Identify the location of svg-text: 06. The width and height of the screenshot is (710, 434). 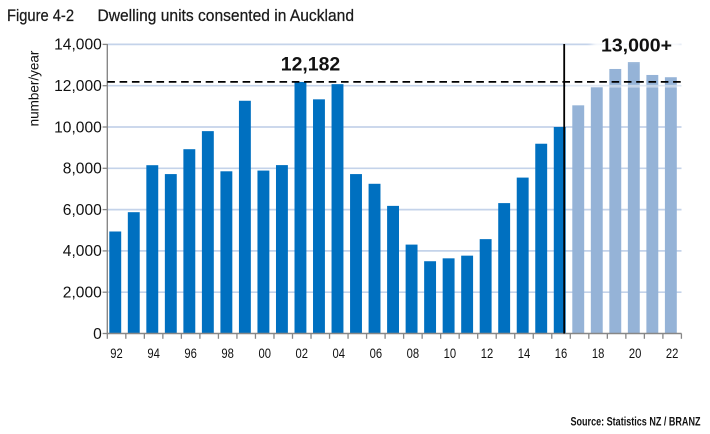
(376, 353).